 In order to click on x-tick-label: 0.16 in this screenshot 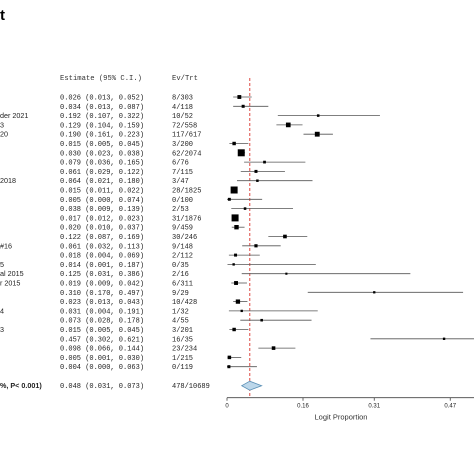, I will do `click(303, 407)`.